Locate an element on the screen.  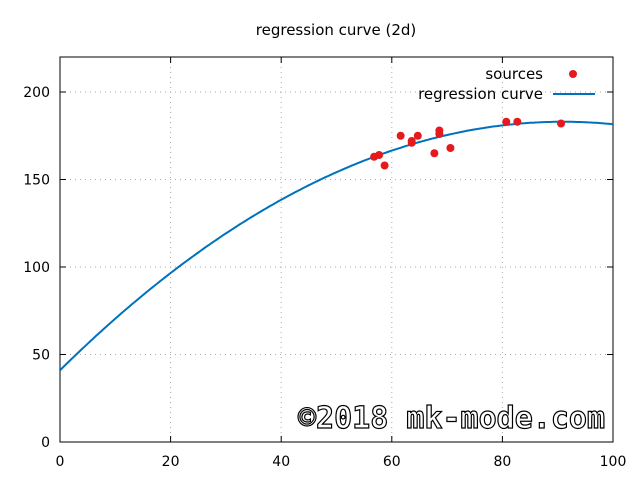
legend-label-sources: sources is located at coordinates (514, 74).